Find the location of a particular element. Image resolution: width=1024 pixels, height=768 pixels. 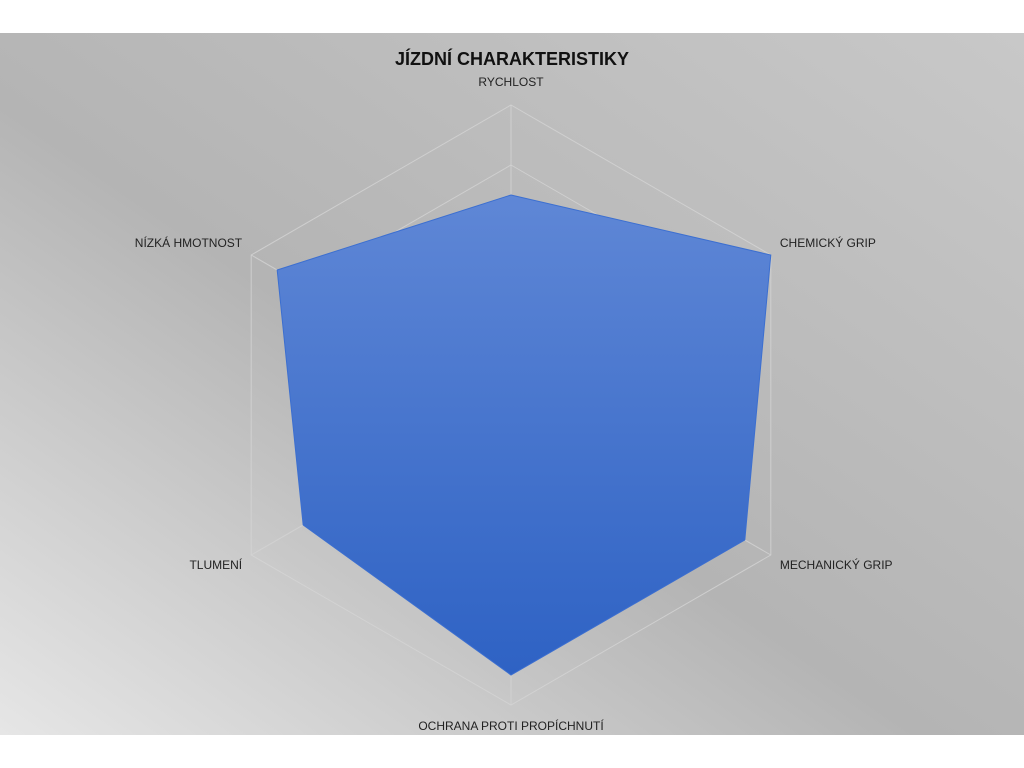

axis-label: CHEMICKÝ GRIP is located at coordinates (828, 242).